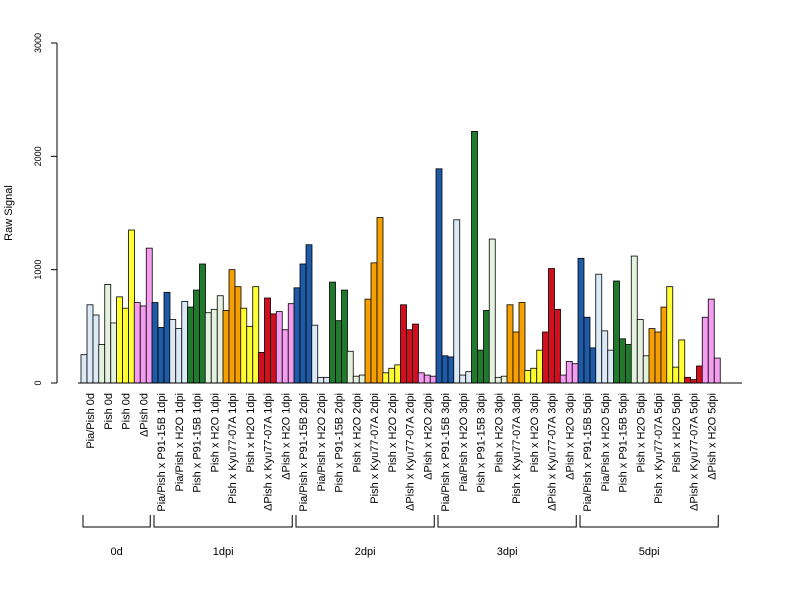 Image resolution: width=800 pixels, height=600 pixels. I want to click on x-tick-label: Pish x Kyu77-07A 2dpi, so click(375, 448).